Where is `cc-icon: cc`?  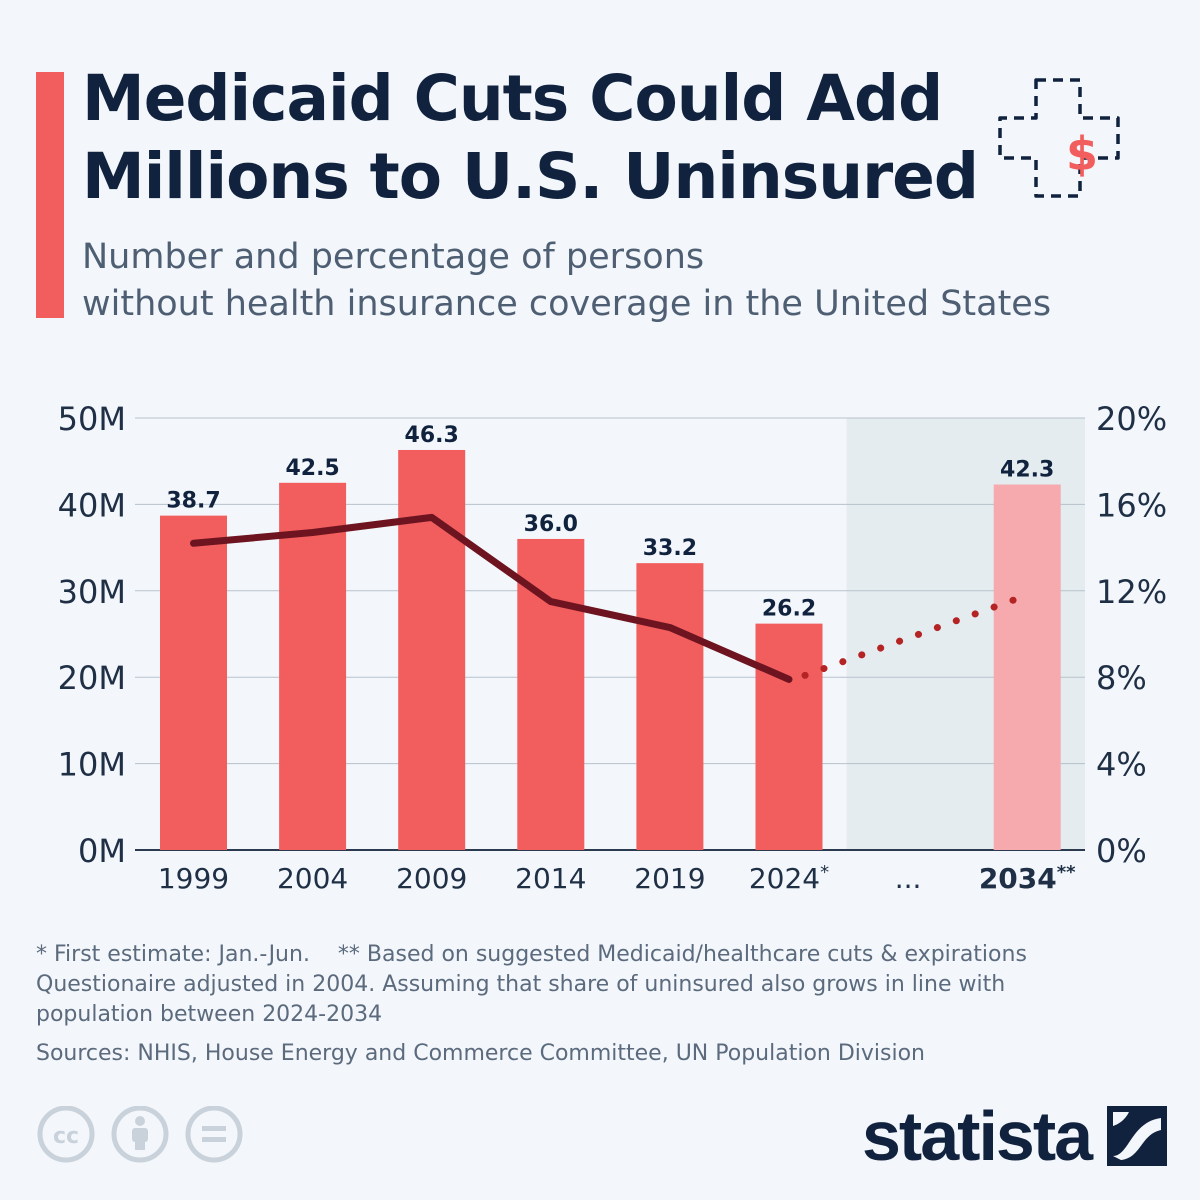
cc-icon: cc is located at coordinates (66, 1134).